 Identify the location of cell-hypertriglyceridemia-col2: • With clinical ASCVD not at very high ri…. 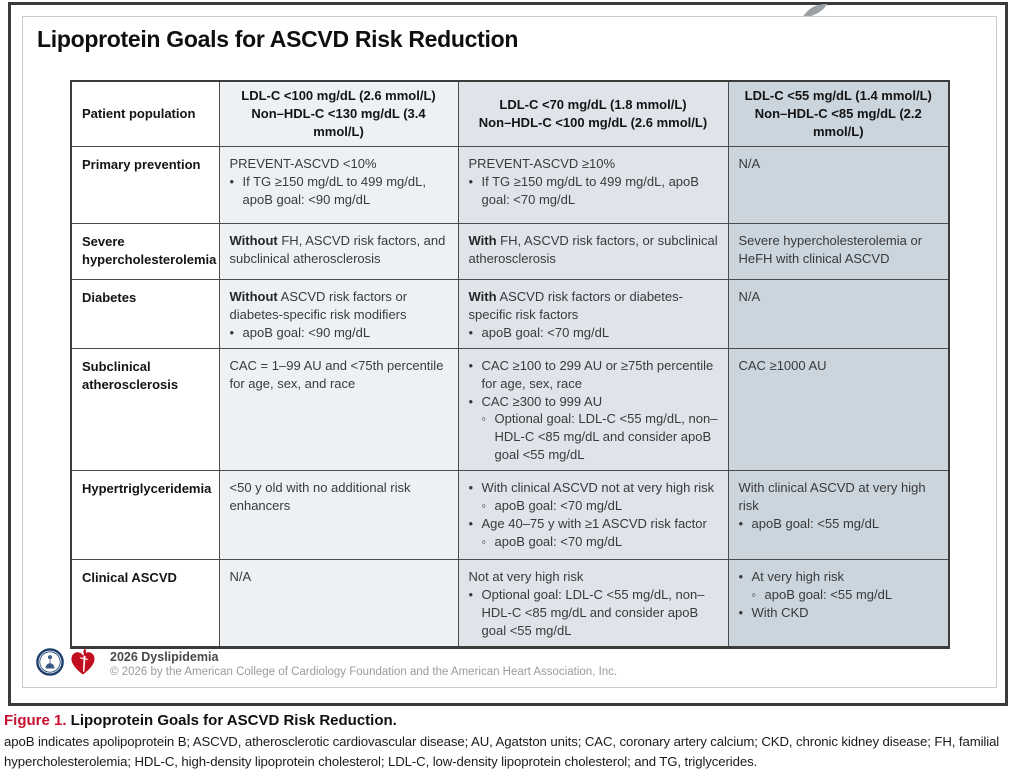
(593, 515).